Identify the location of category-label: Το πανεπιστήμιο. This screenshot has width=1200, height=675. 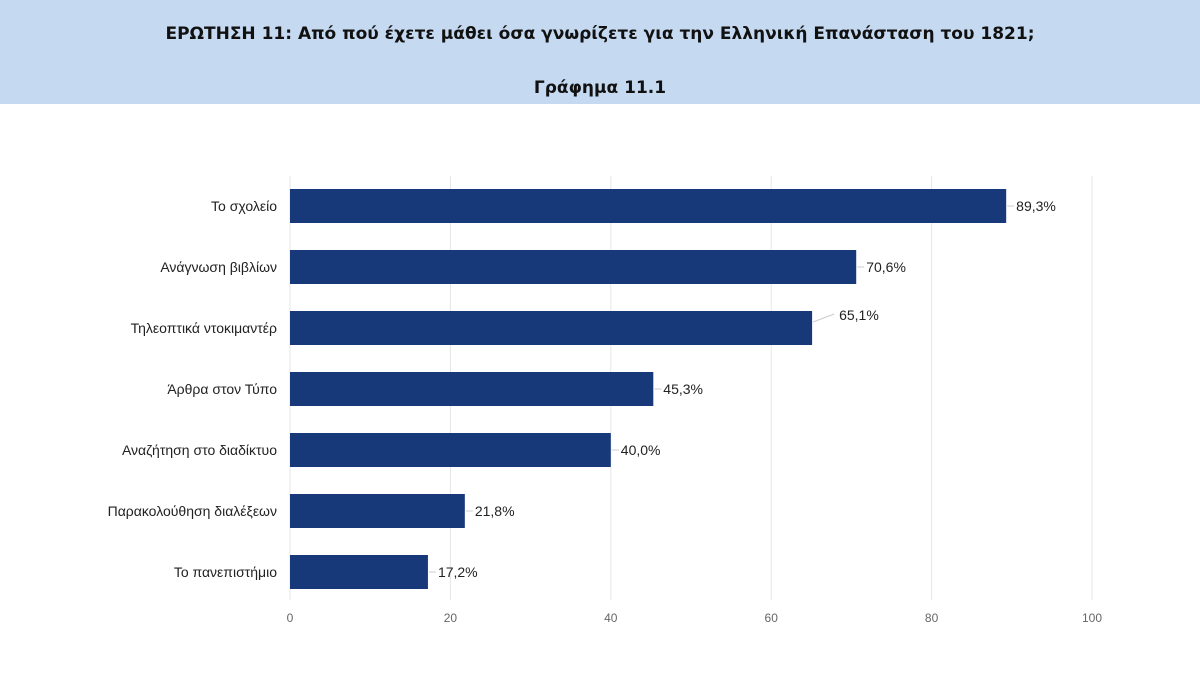
(225, 572).